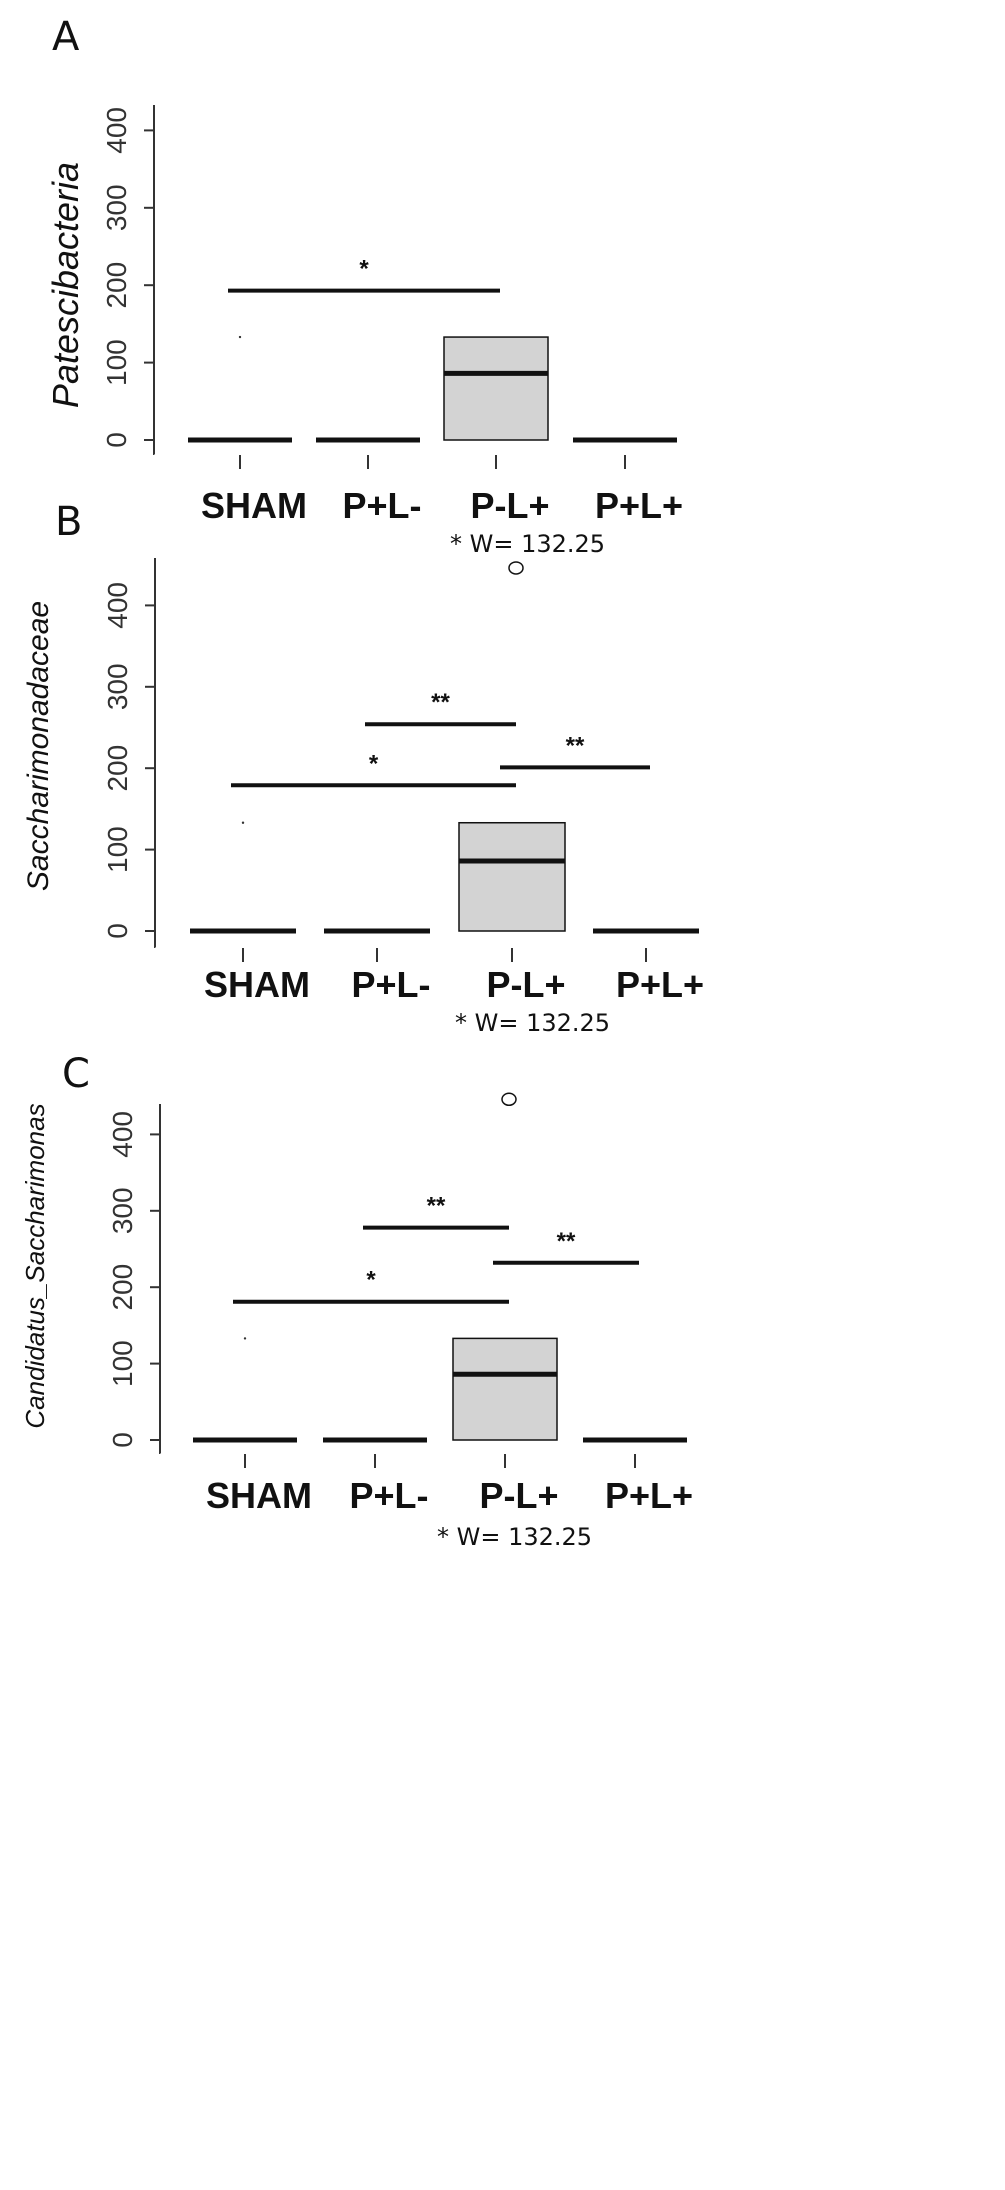 The height and width of the screenshot is (2190, 1005). I want to click on y-axis-label: Saccharimonadaceae, so click(38, 746).